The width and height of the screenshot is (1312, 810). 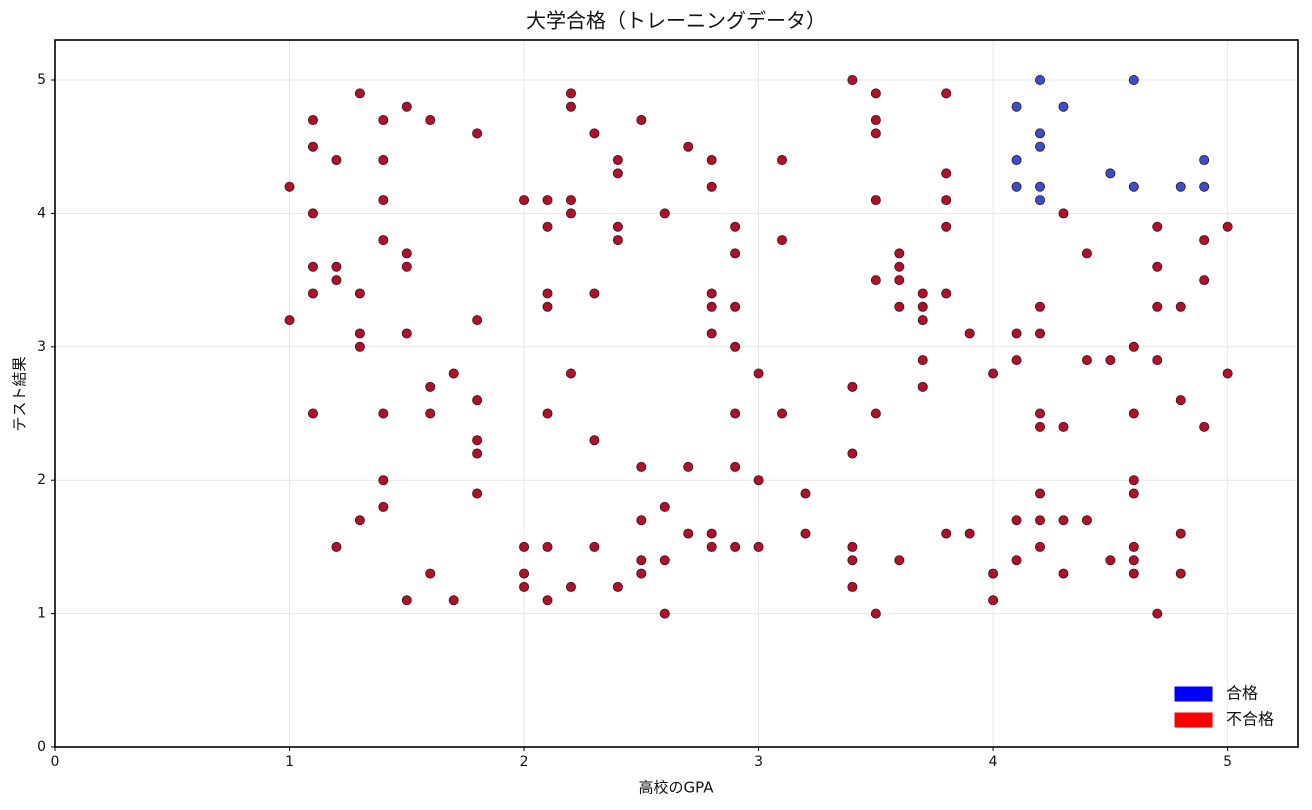 What do you see at coordinates (41, 347) in the screenshot?
I see `y-tick-label: 3` at bounding box center [41, 347].